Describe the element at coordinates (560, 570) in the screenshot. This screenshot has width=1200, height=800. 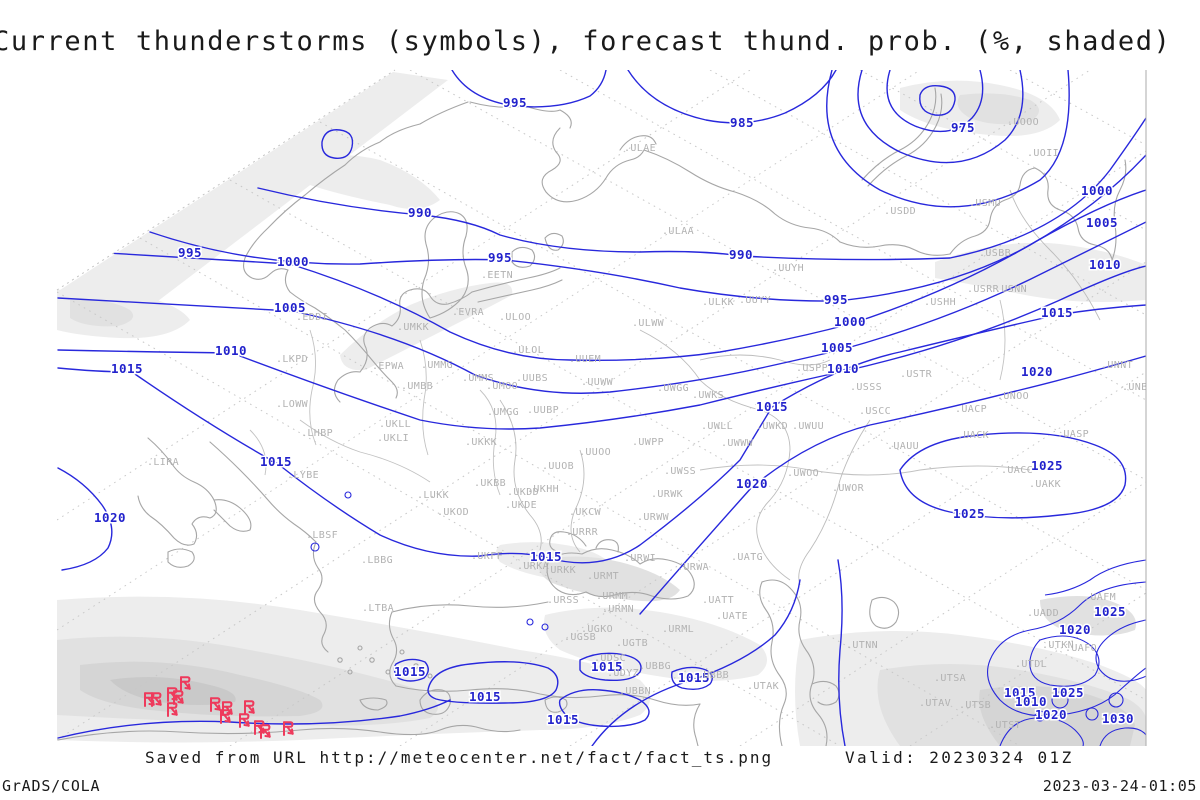
I see `station-label: .URKK` at that location.